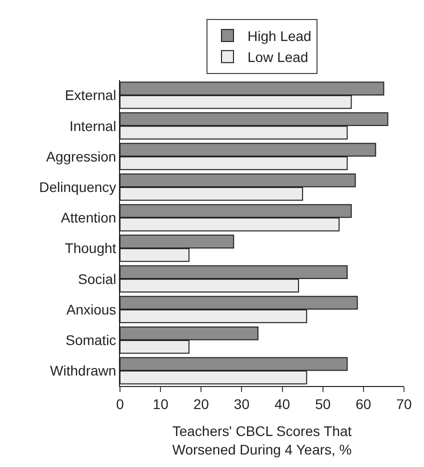  What do you see at coordinates (91, 340) in the screenshot?
I see `y-tick-label: Somatic` at bounding box center [91, 340].